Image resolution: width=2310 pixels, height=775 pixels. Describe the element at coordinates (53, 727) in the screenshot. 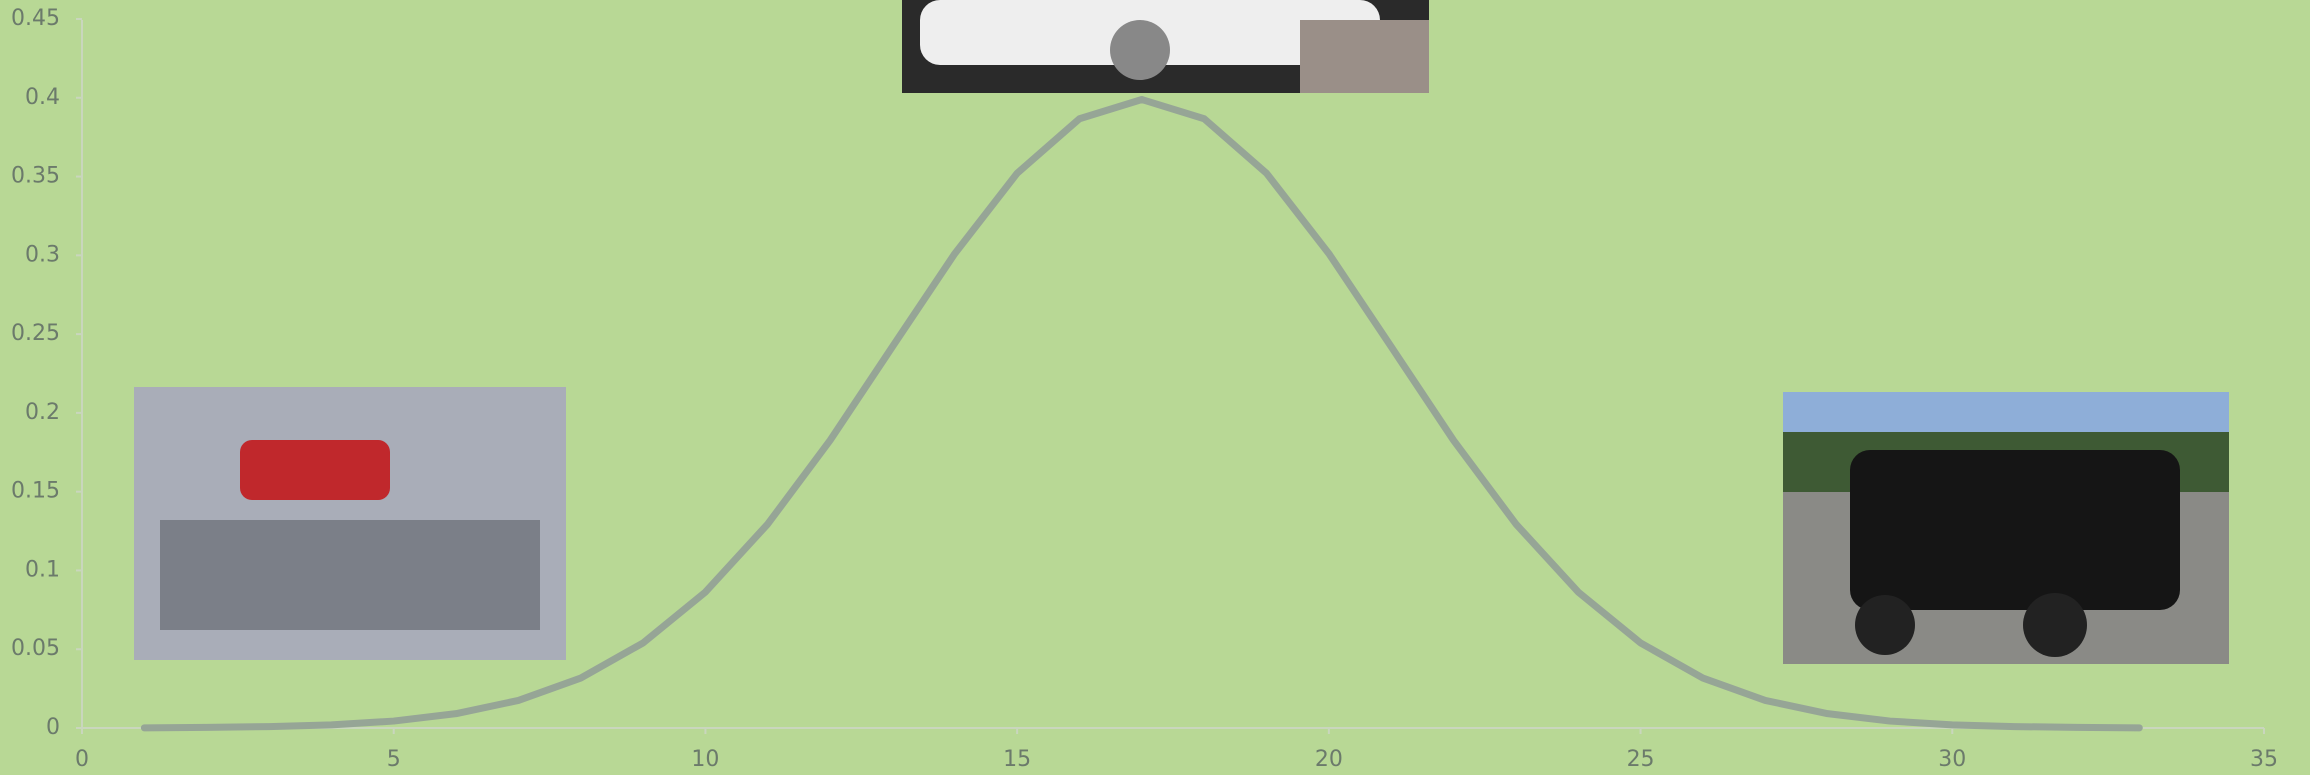

I see `y-tick-label: 0` at that location.